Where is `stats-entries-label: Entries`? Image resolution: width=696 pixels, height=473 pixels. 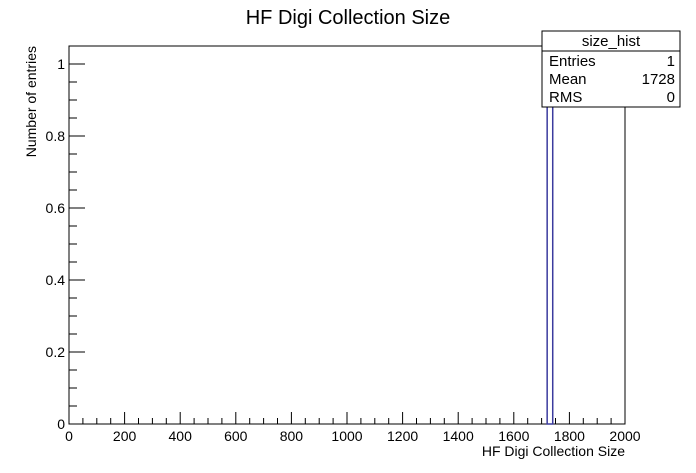 stats-entries-label: Entries is located at coordinates (572, 61).